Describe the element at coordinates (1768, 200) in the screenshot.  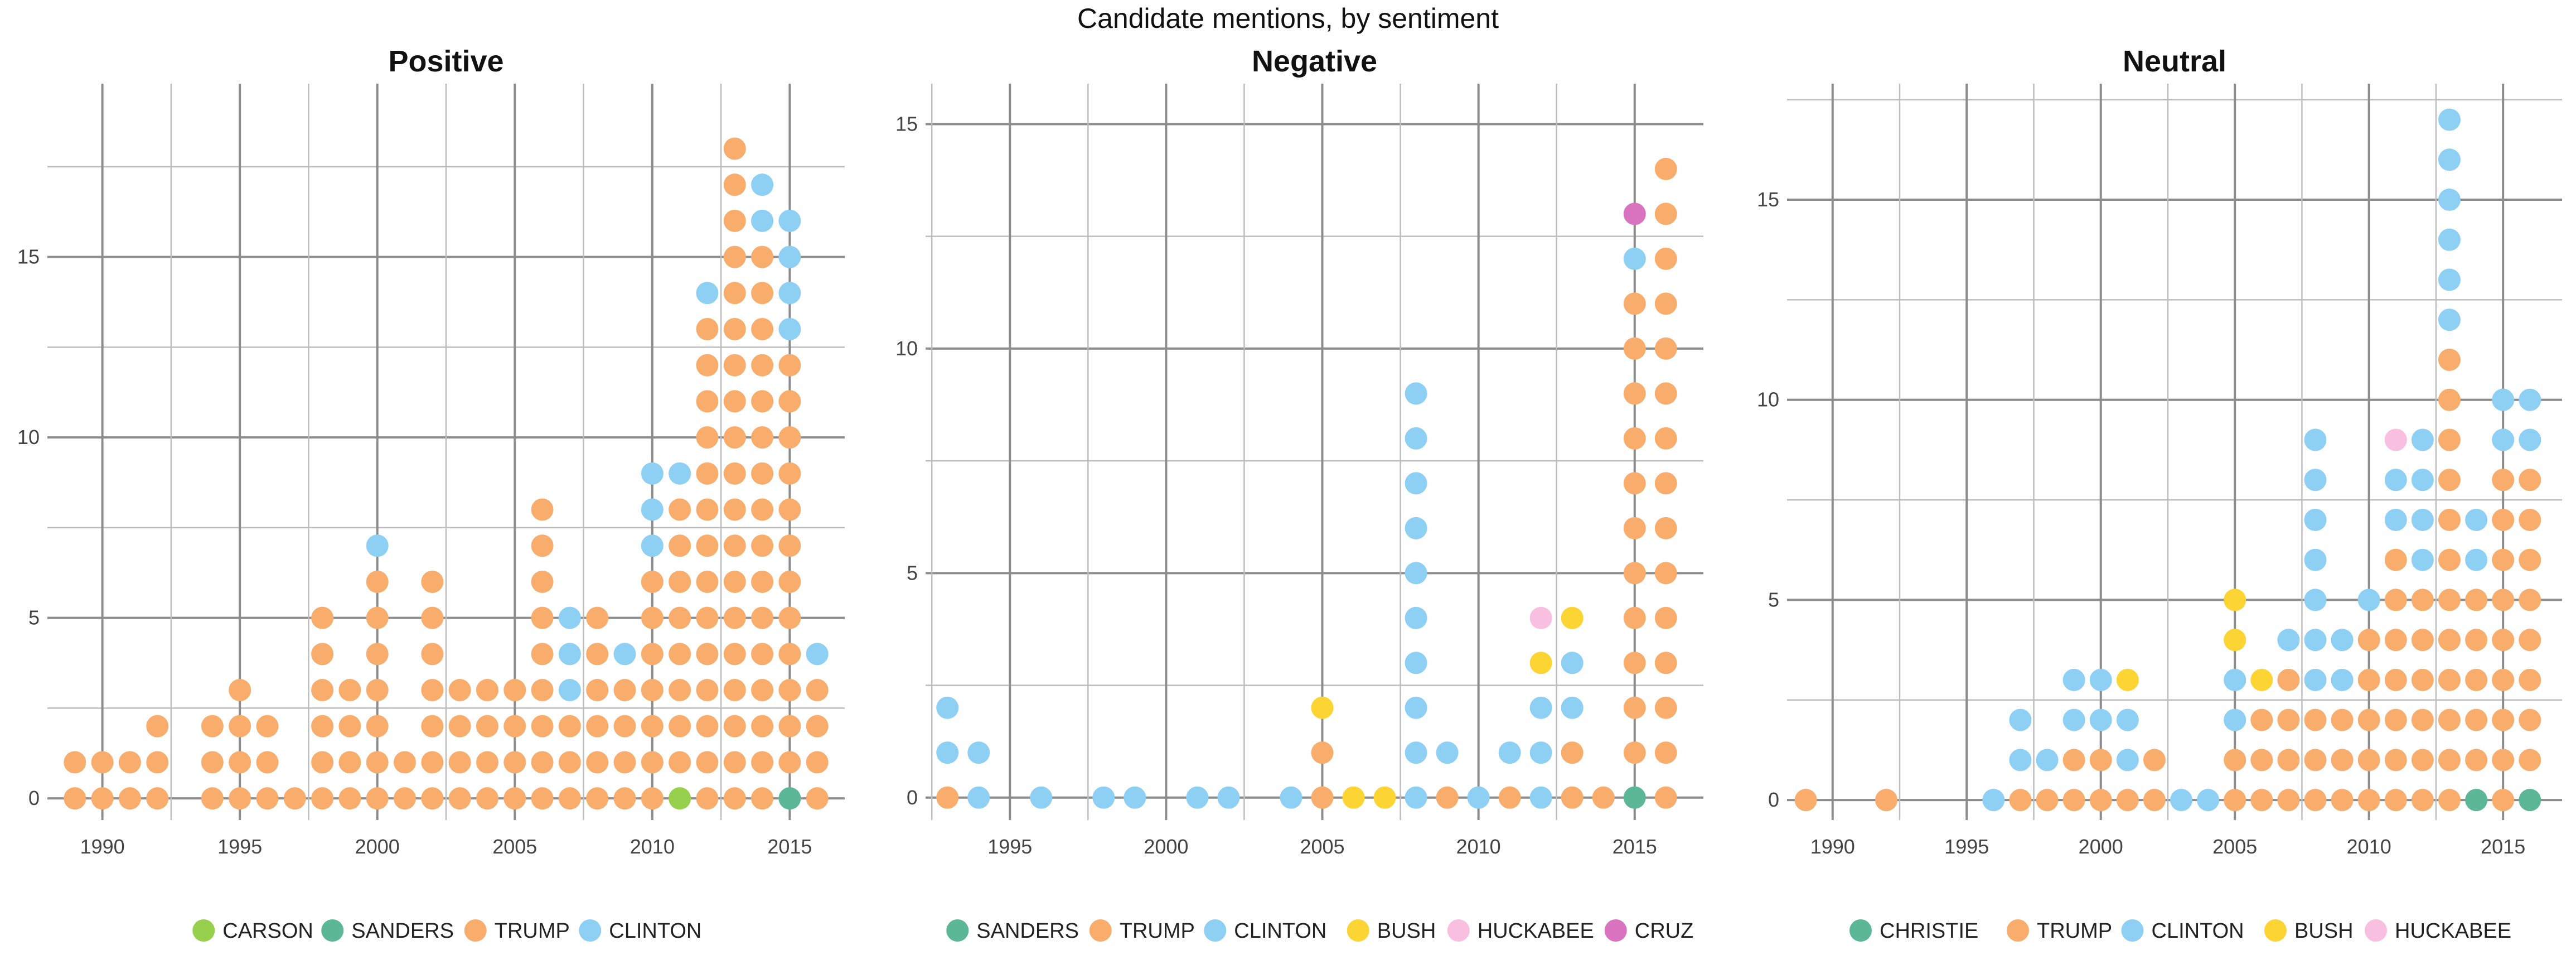
I see `y-tick-label: 15` at that location.